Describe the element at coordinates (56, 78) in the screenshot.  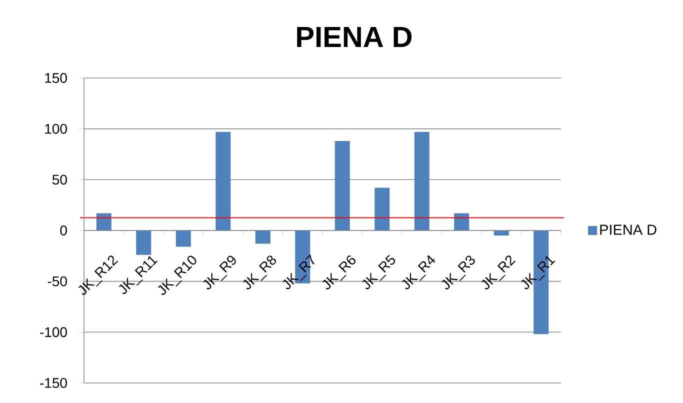
I see `y-tick-label: 150` at that location.